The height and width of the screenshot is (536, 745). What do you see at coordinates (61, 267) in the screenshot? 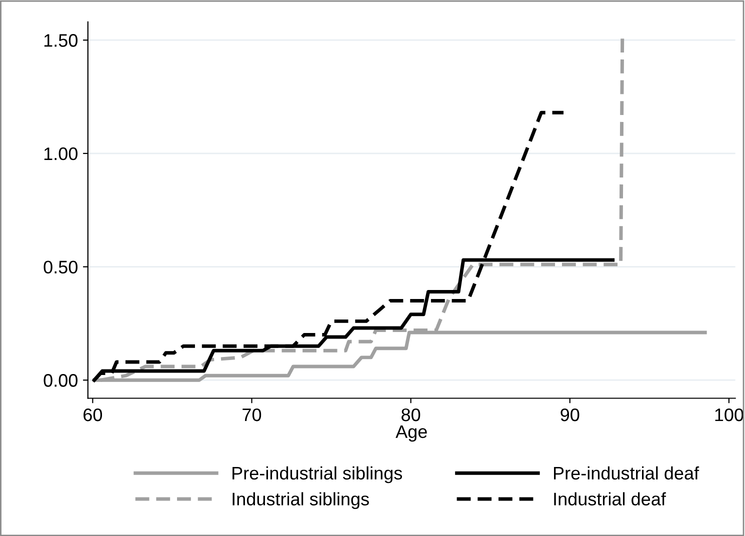
I see `y-tick-label: 0.50` at bounding box center [61, 267].